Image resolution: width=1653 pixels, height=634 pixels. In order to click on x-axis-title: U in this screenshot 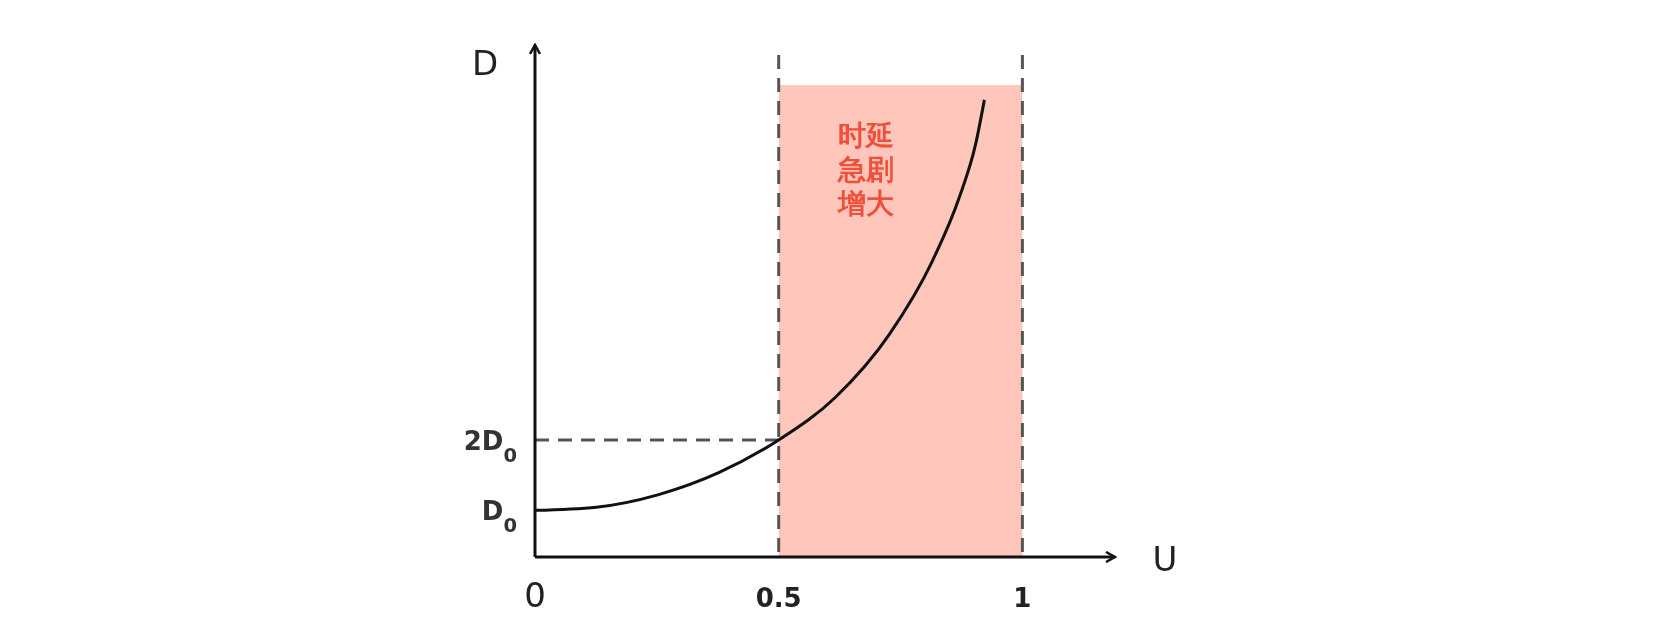, I will do `click(1165, 559)`.